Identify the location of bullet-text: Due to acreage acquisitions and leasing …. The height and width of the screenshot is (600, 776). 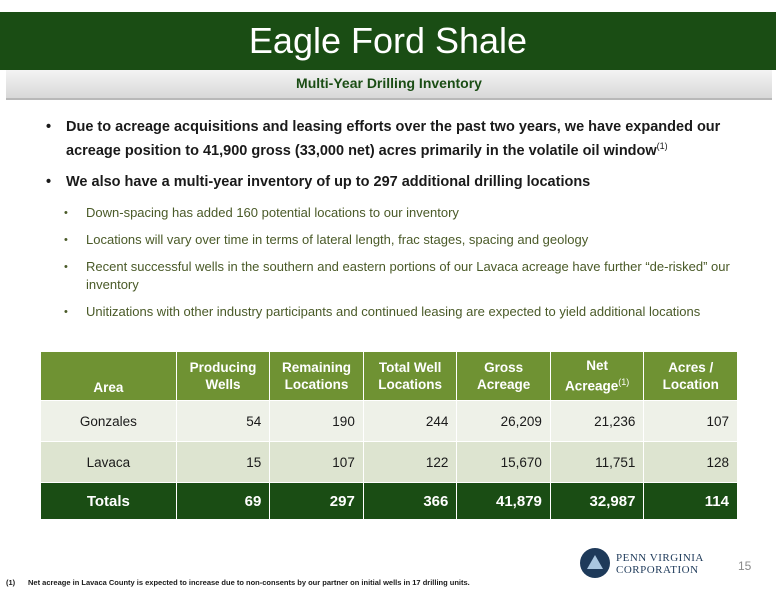
(393, 139).